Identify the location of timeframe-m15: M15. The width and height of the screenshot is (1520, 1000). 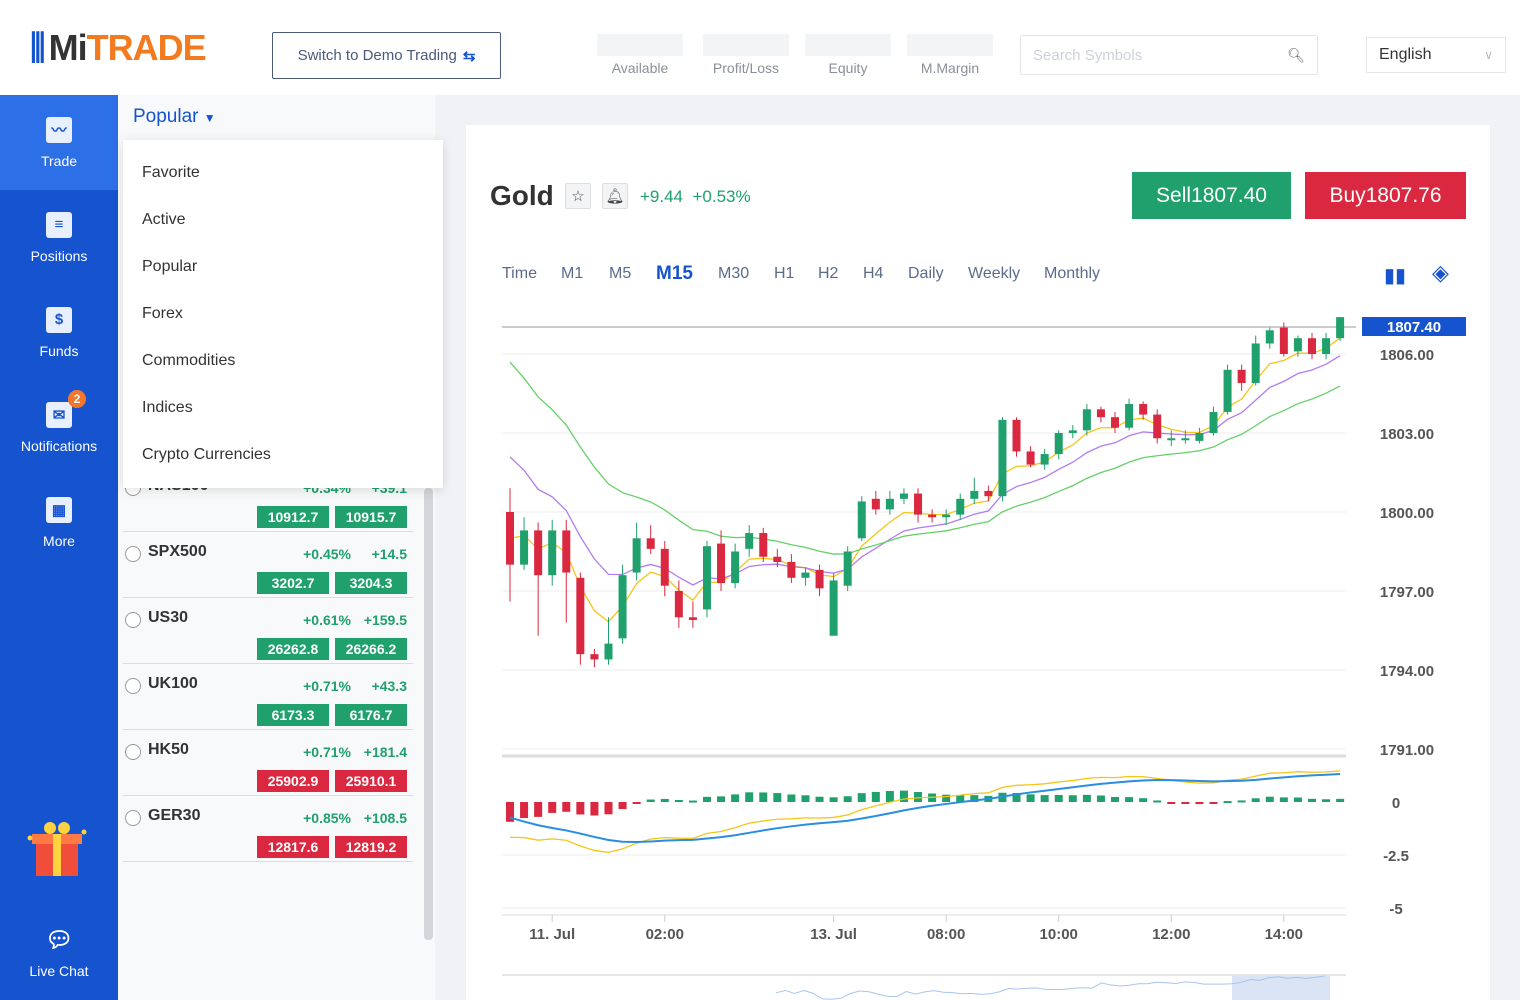
(674, 273).